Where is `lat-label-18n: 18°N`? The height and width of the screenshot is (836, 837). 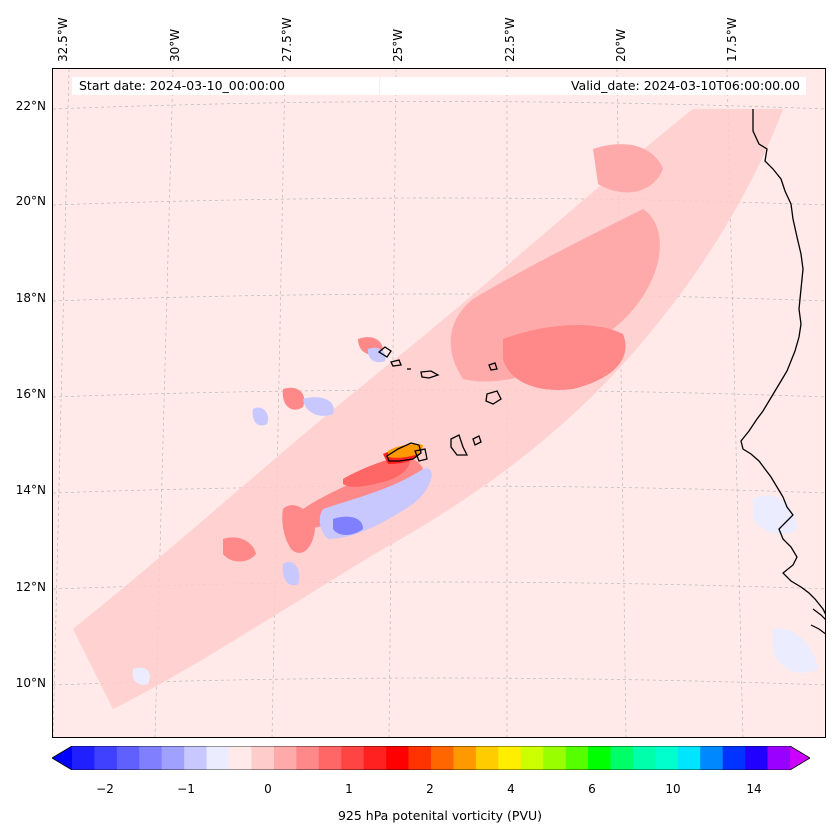 lat-label-18n: 18°N is located at coordinates (30, 298).